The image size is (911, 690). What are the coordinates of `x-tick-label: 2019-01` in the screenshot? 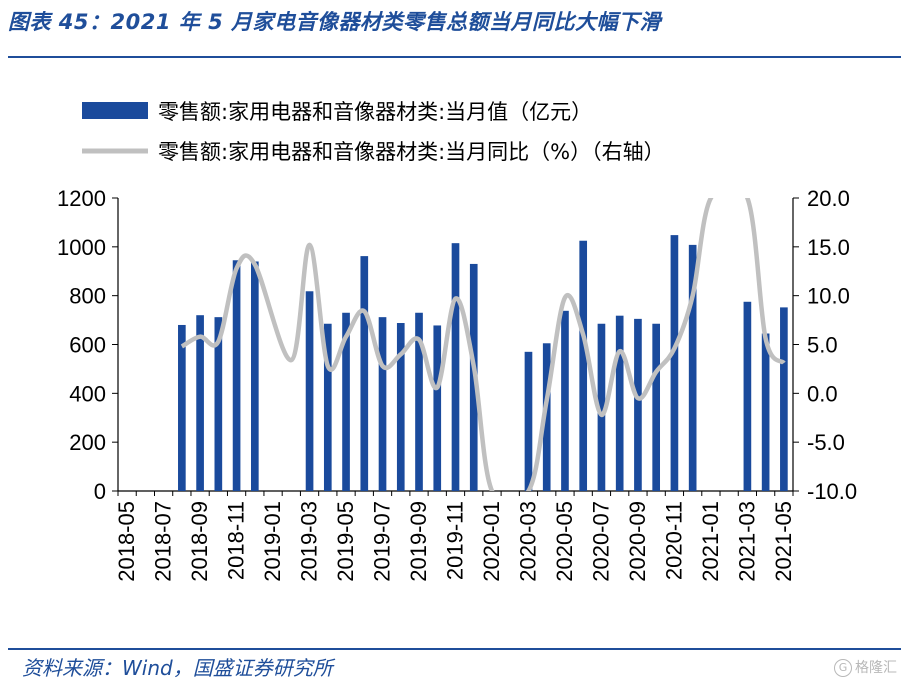 It's located at (272, 541).